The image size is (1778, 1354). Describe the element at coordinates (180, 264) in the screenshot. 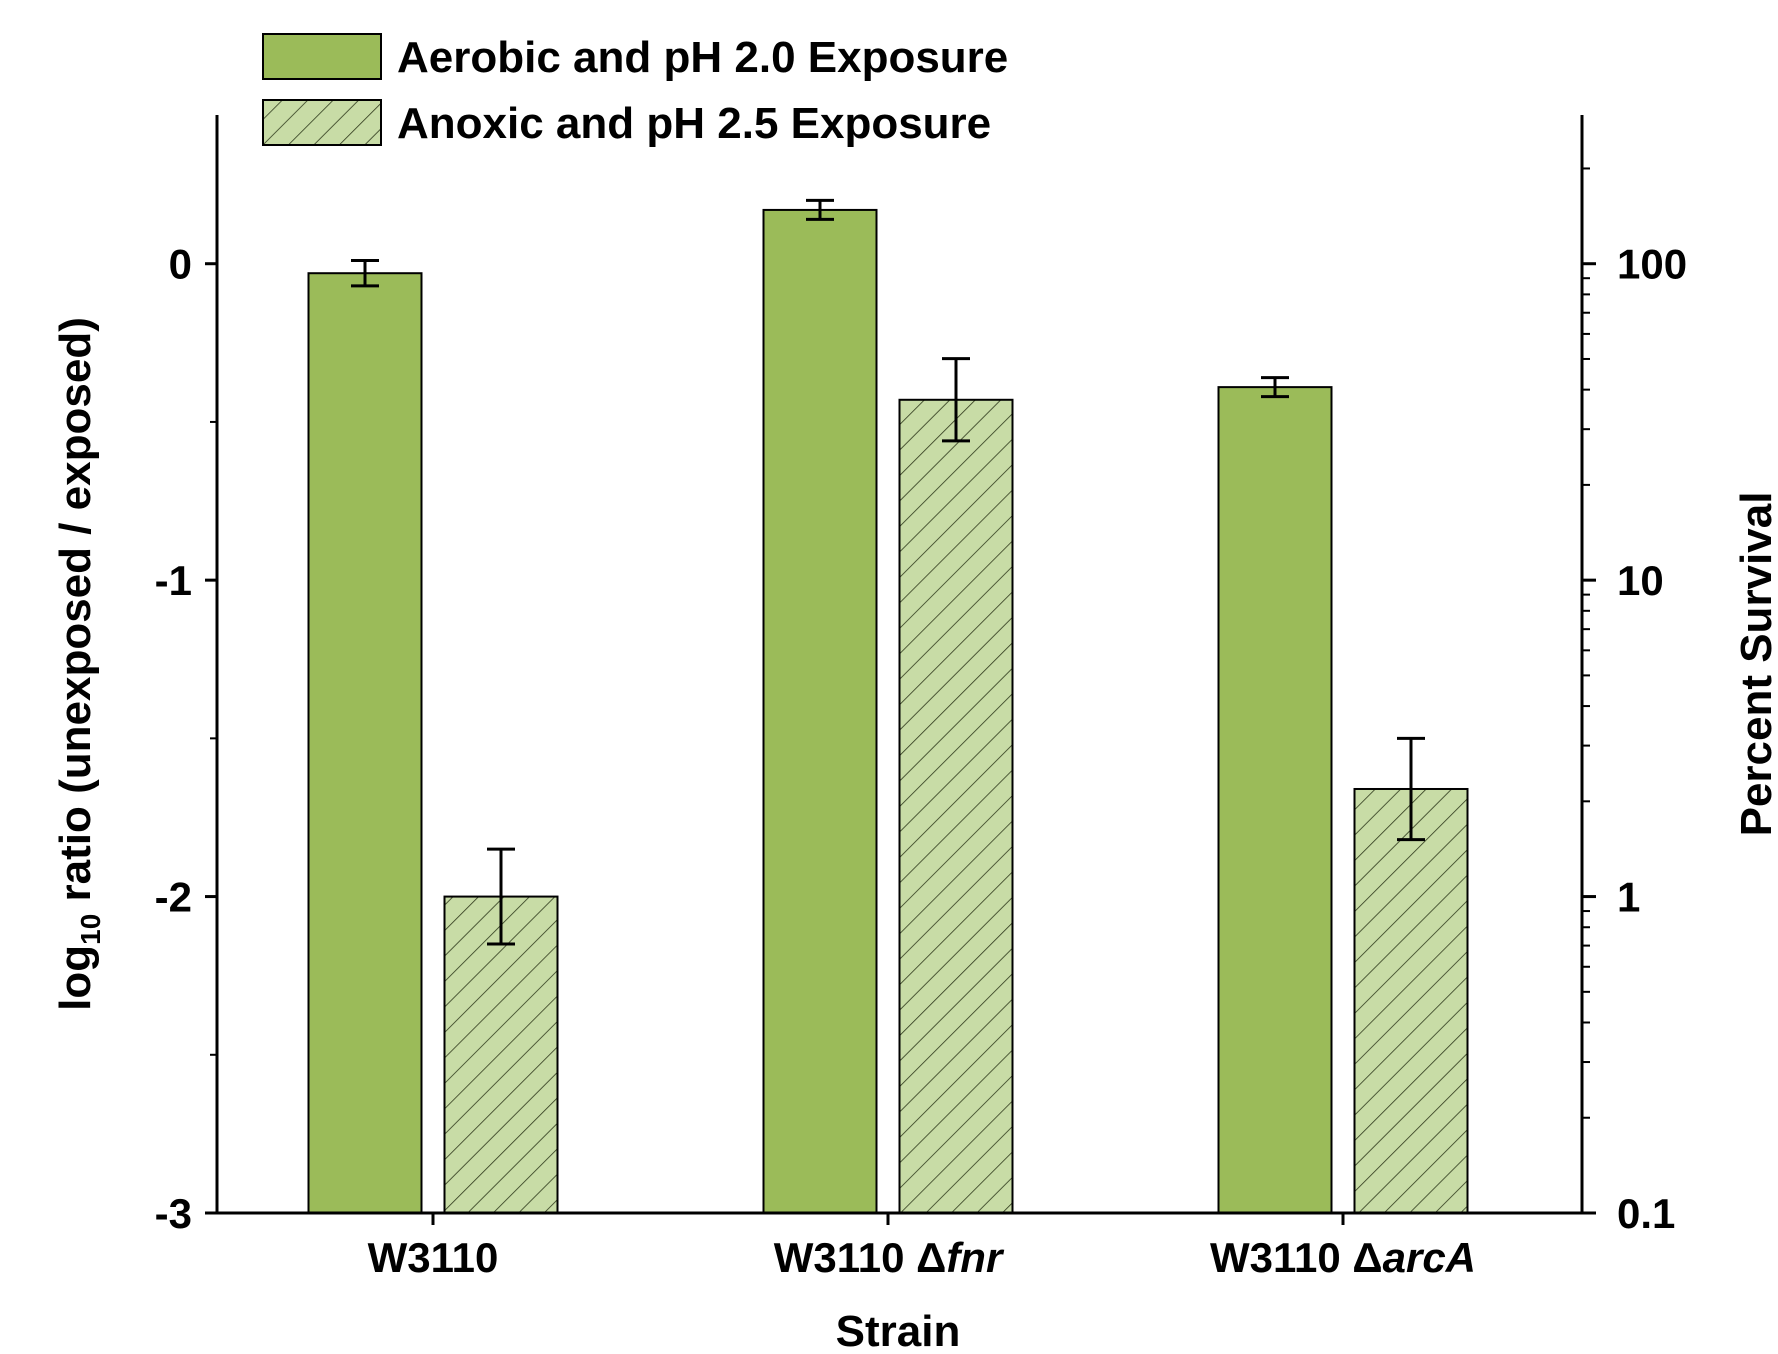

I see `y-tick-label: 0` at that location.